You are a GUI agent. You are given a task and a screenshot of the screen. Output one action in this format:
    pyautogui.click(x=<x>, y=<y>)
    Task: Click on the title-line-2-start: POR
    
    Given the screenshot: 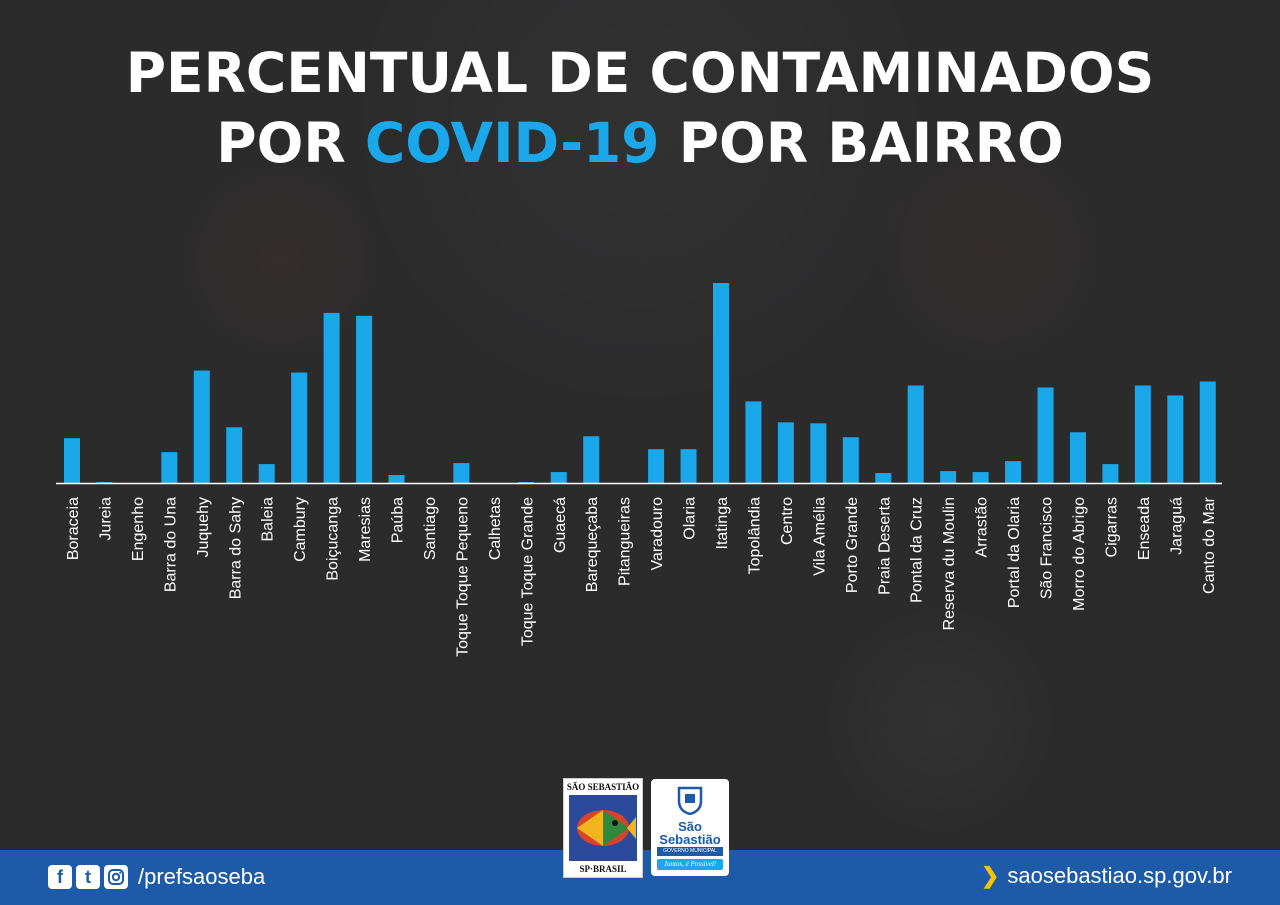 What is the action you would take?
    pyautogui.click(x=290, y=143)
    